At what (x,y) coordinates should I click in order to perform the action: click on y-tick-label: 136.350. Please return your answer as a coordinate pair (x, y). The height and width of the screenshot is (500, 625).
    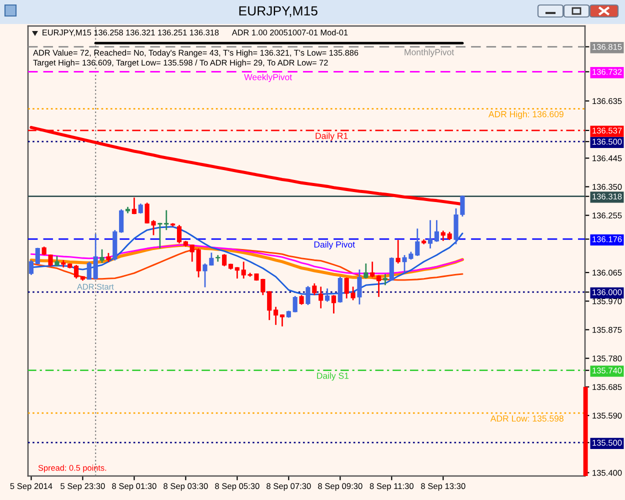
    Looking at the image, I should click on (607, 187).